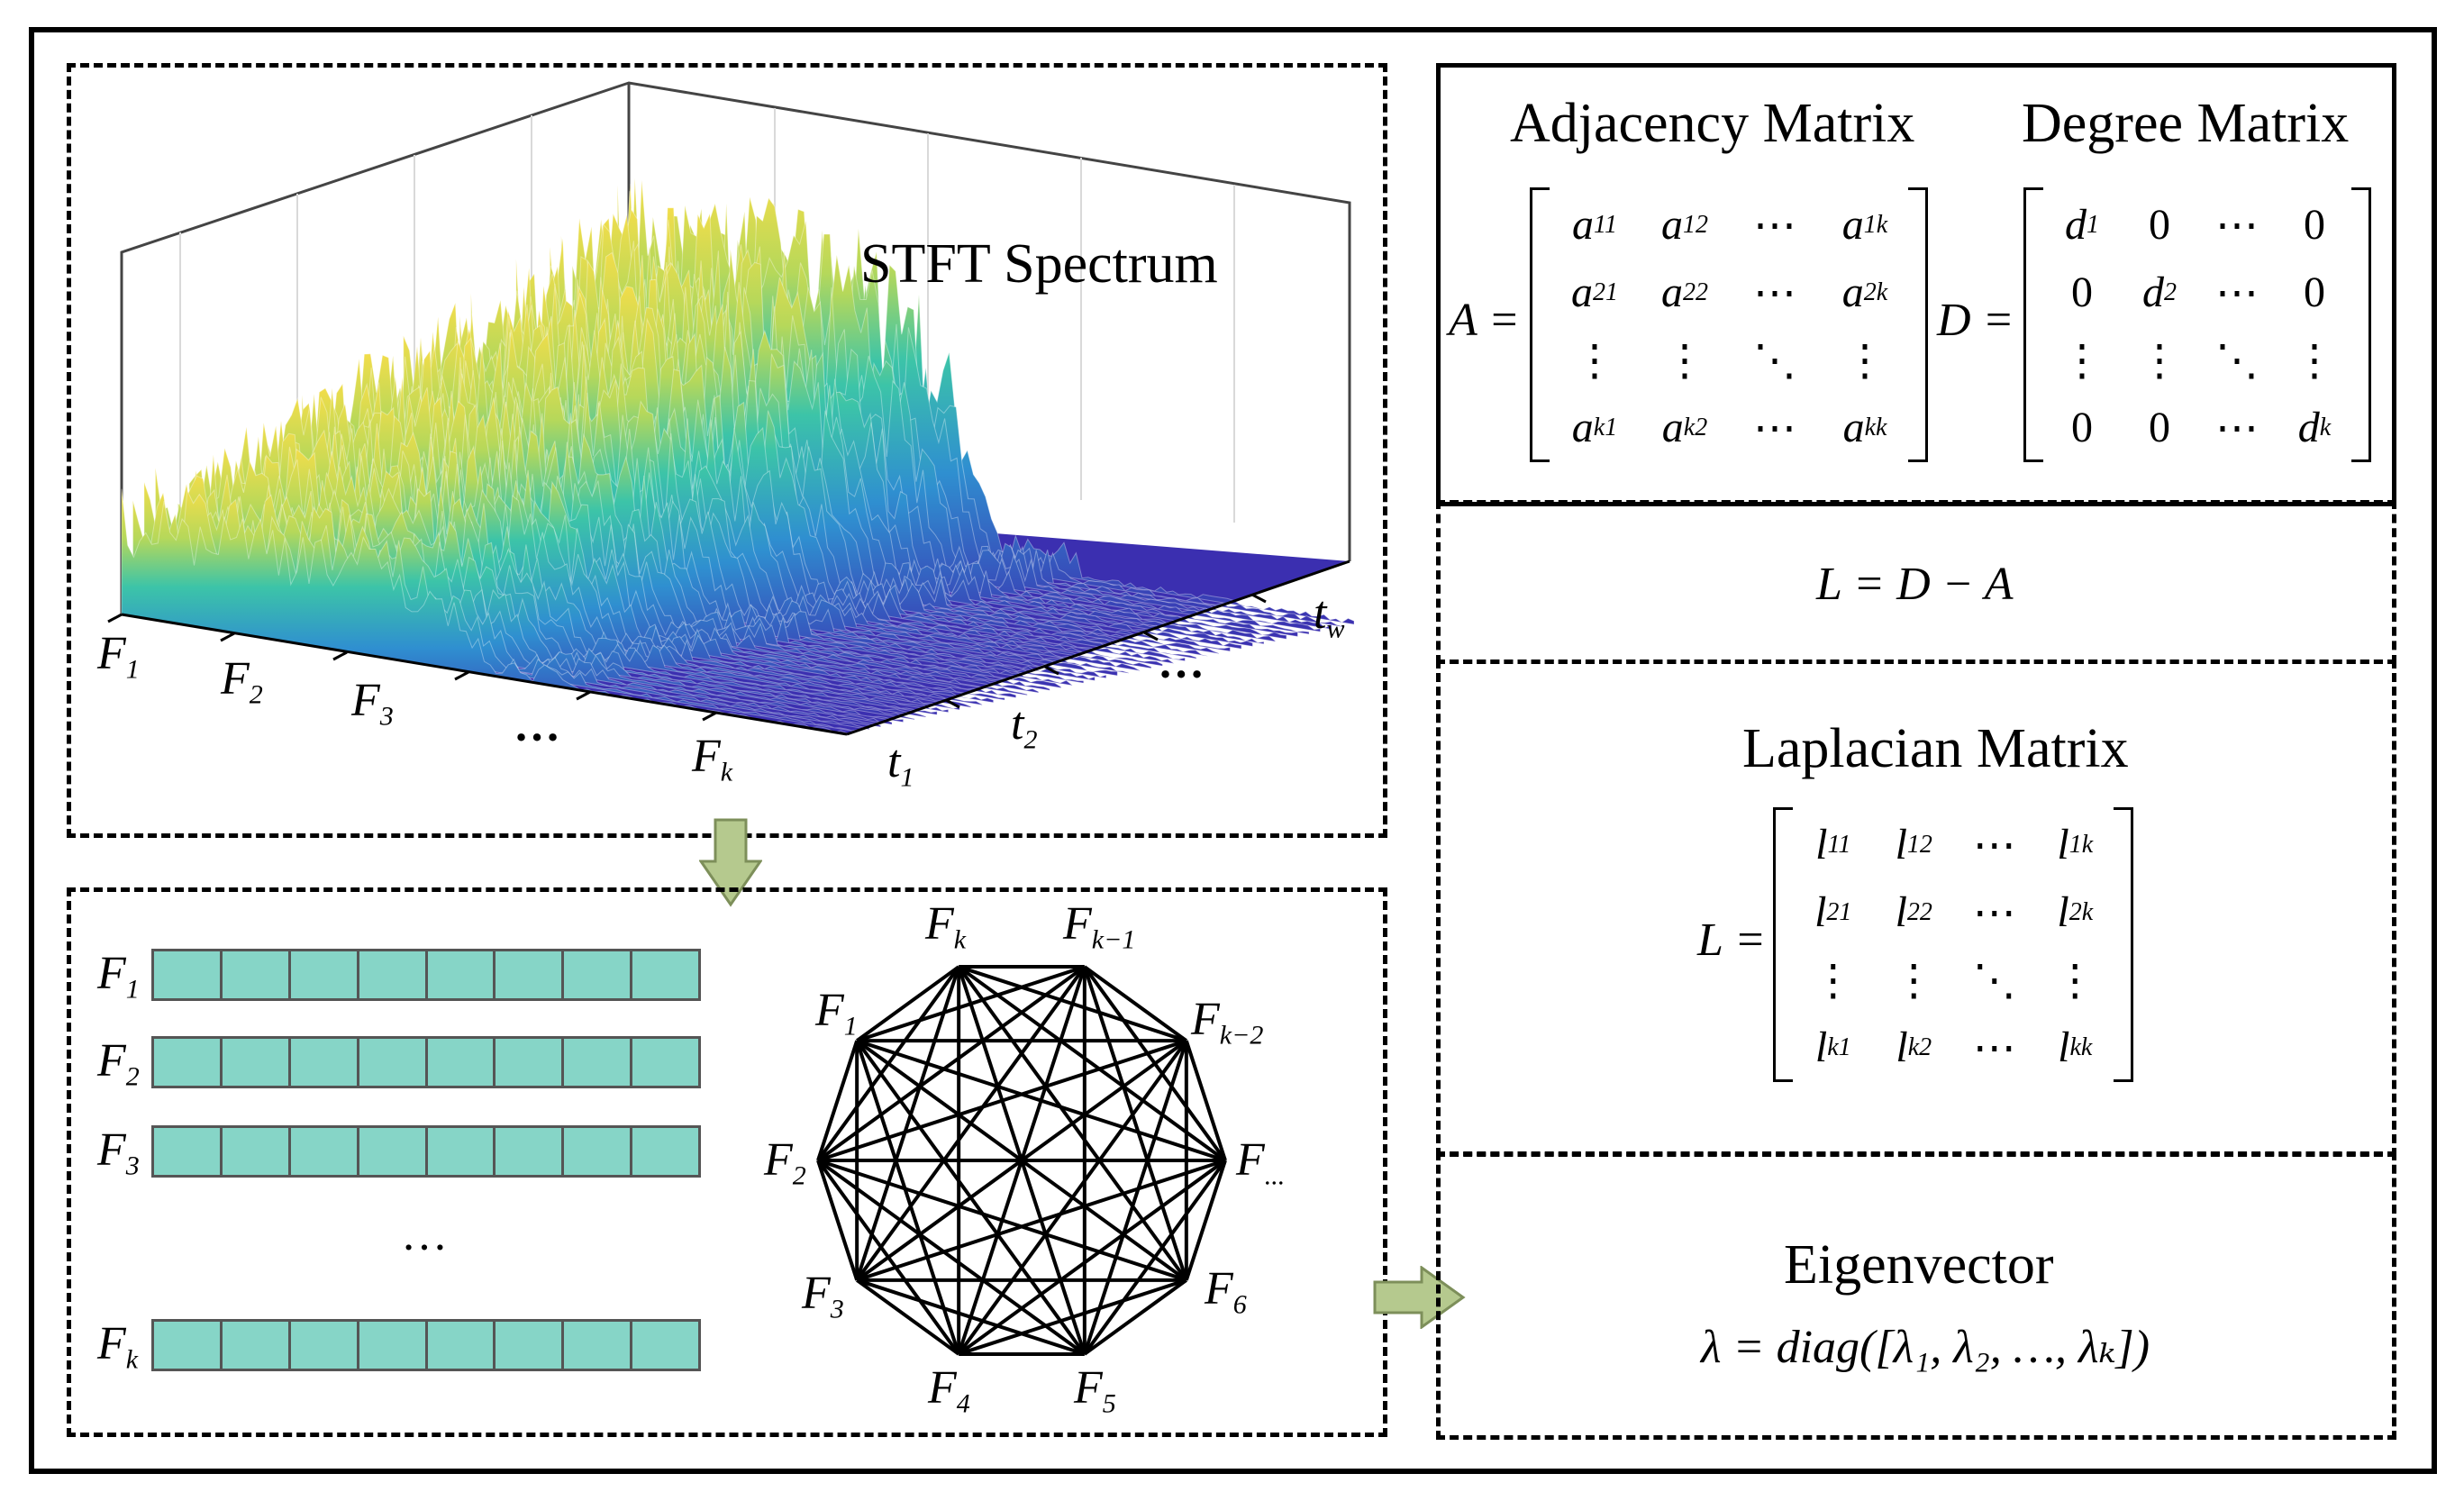 This screenshot has width=2464, height=1501. What do you see at coordinates (2075, 1047) in the screenshot?
I see `matrix-cell: l kk` at bounding box center [2075, 1047].